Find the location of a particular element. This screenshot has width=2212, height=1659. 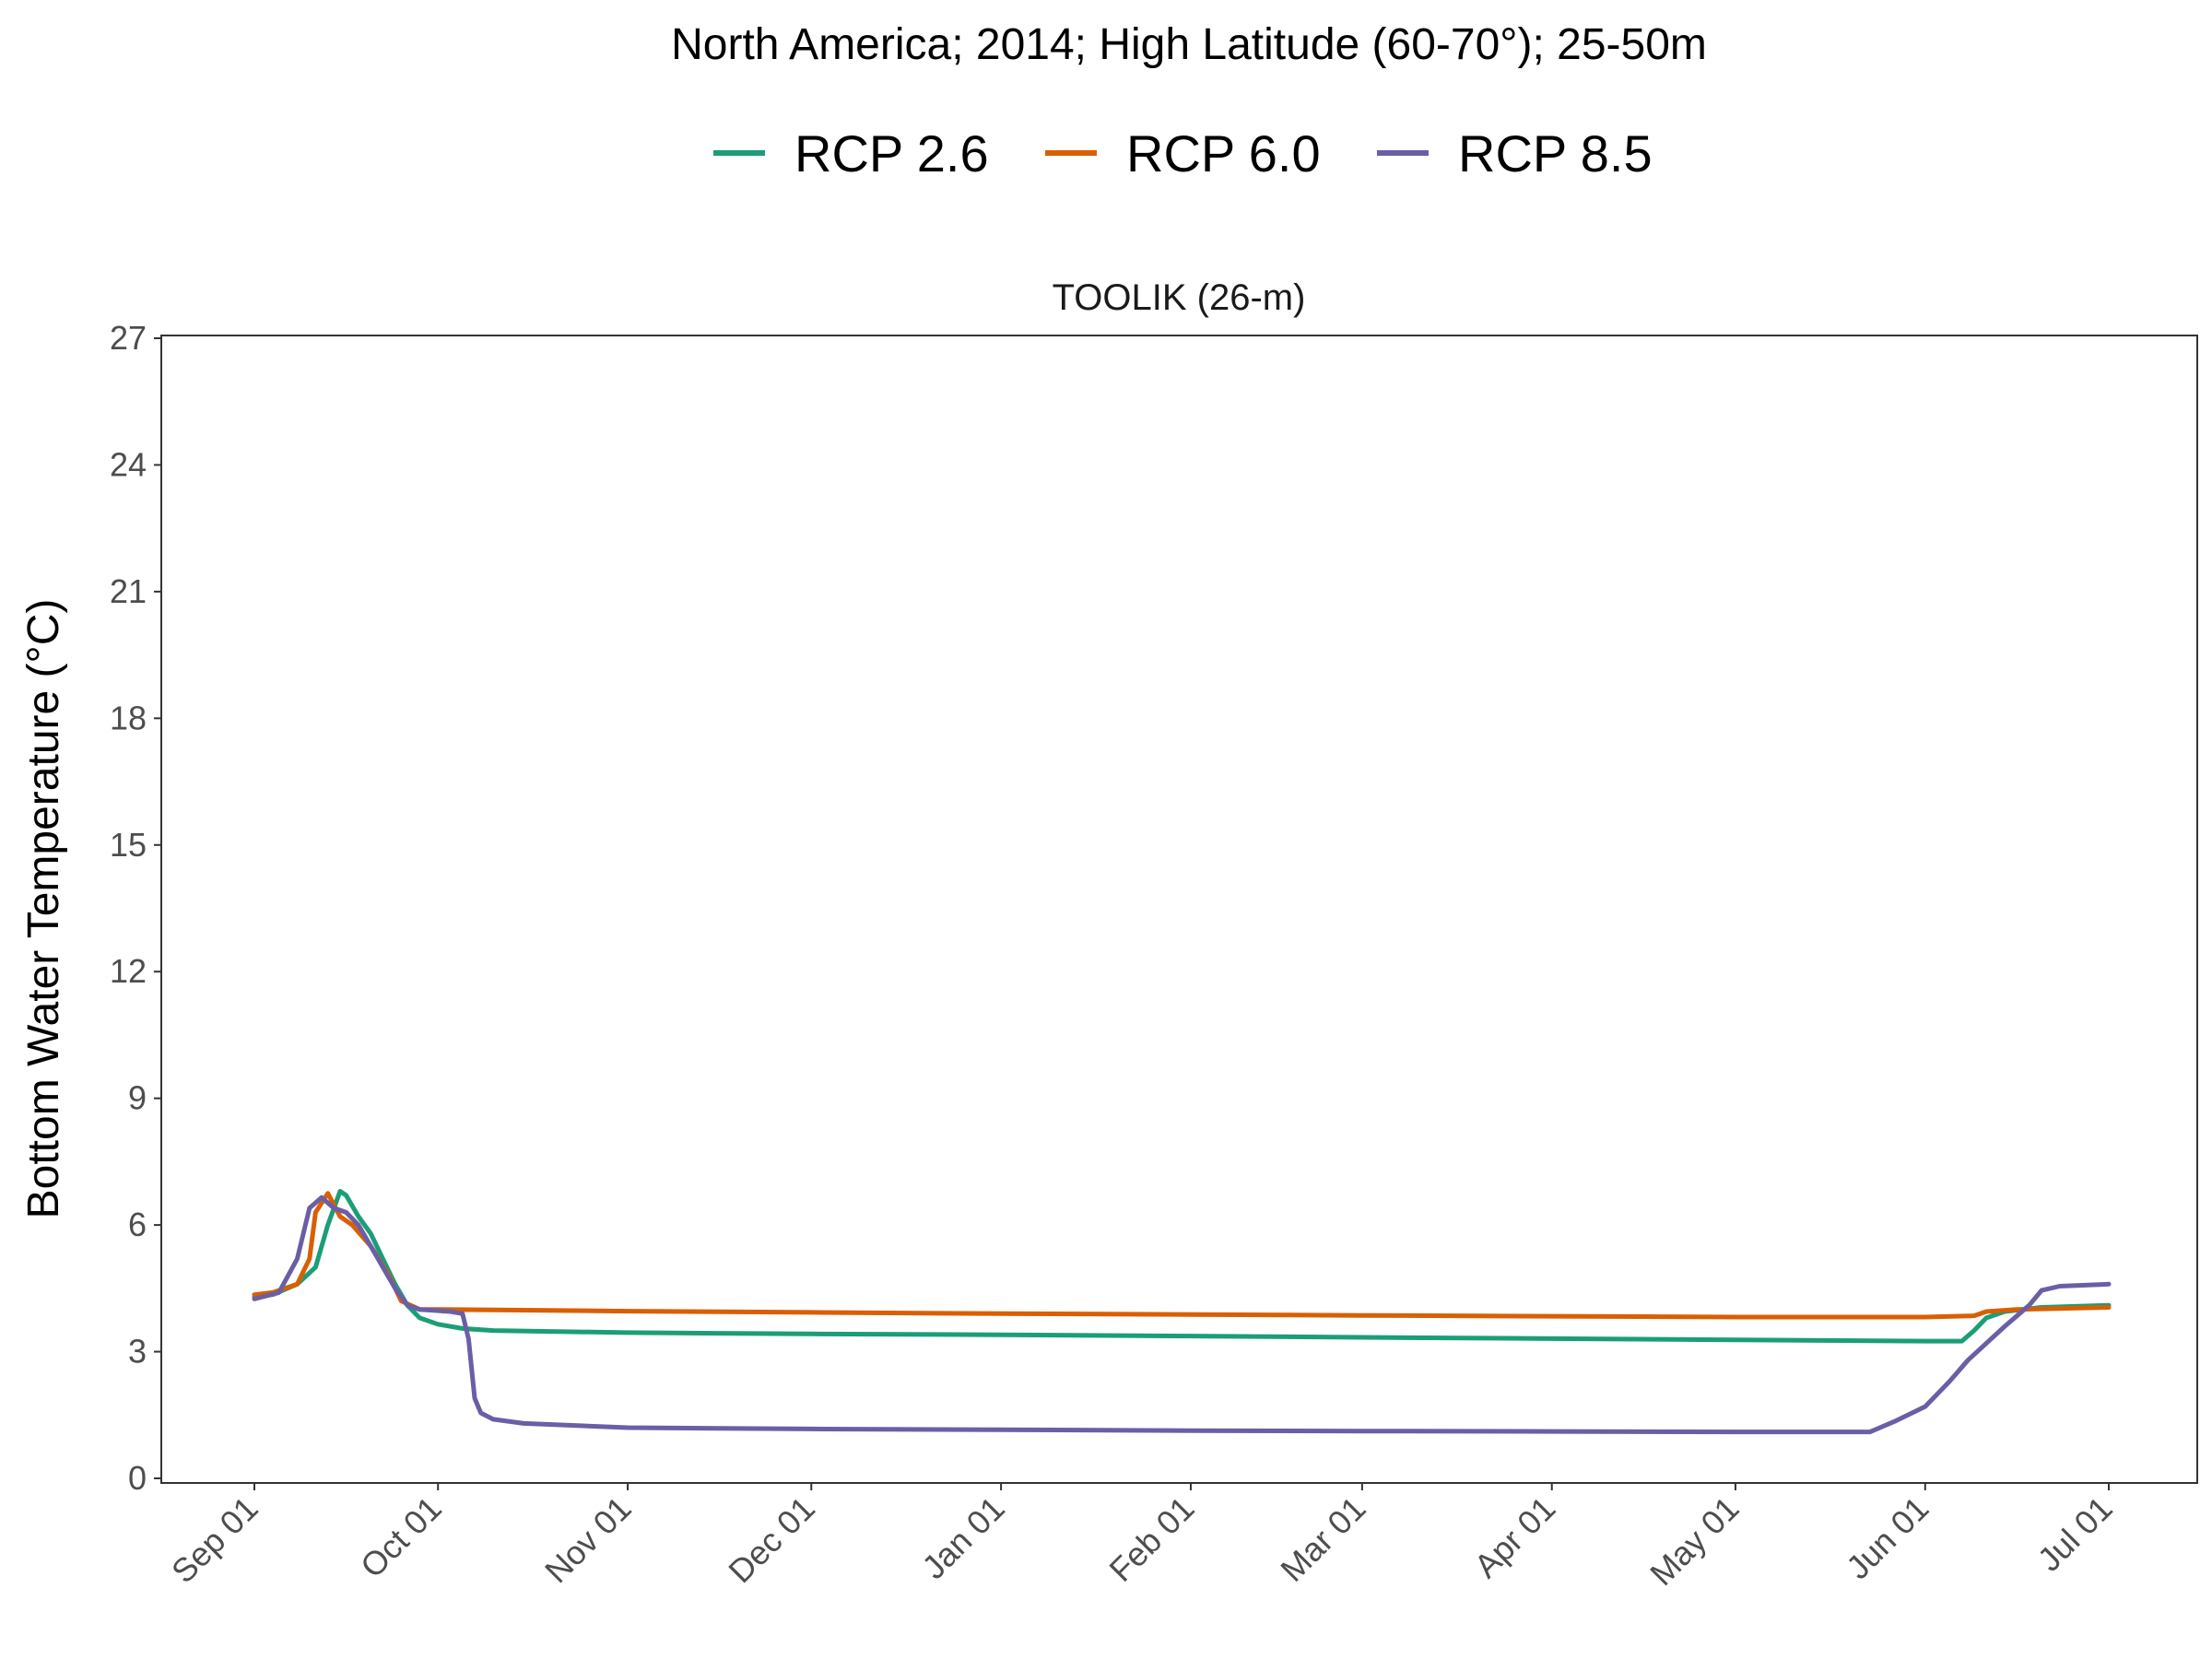

y-tick-label: 12 is located at coordinates (128, 971).